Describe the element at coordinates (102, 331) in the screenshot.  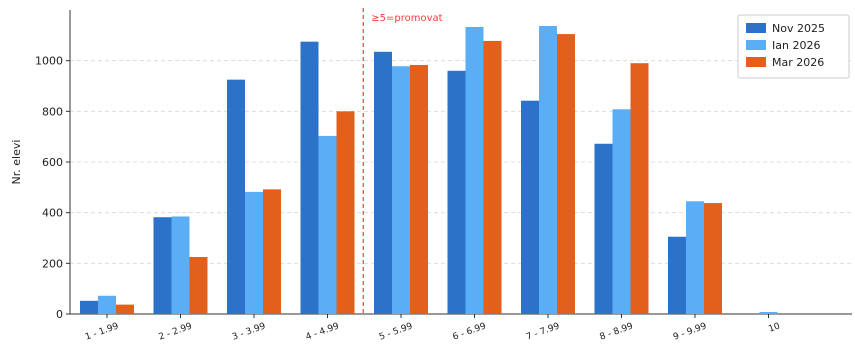
I see `x-tick-label: 1 - 1.99` at that location.